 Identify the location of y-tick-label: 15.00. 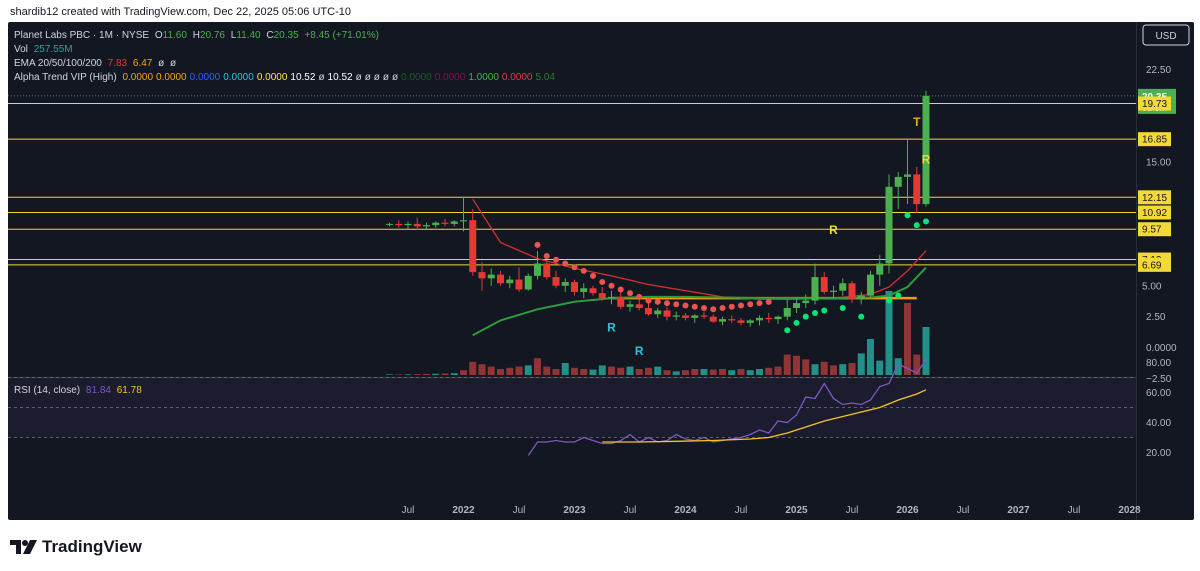
(1158, 163).